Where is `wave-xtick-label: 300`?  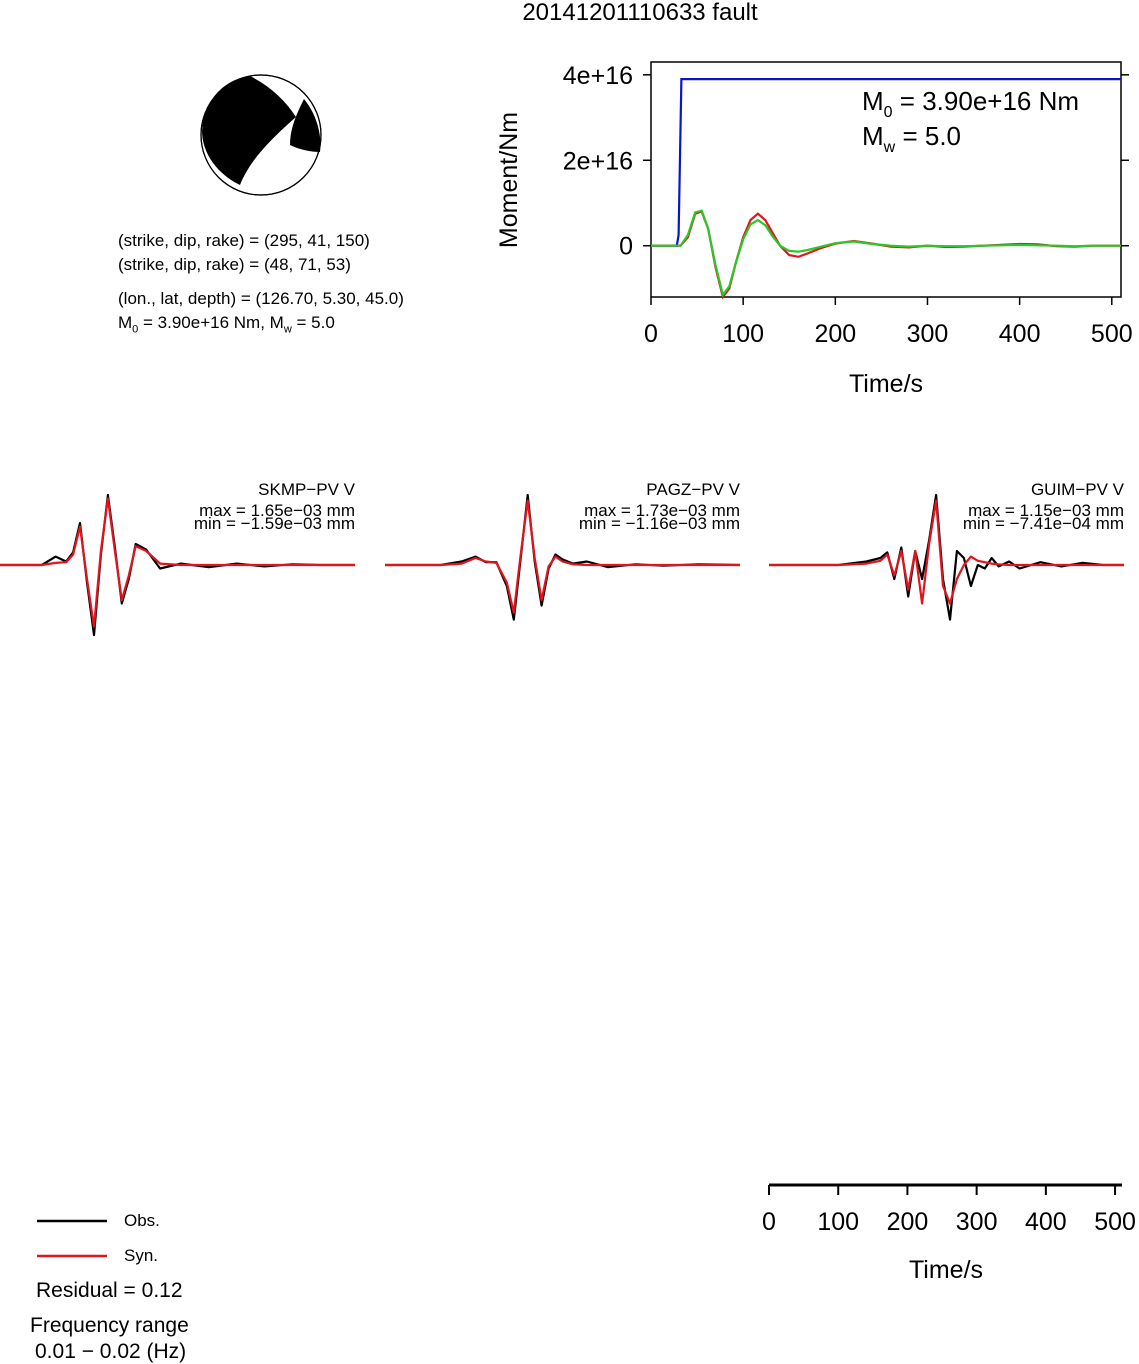 wave-xtick-label: 300 is located at coordinates (977, 1222).